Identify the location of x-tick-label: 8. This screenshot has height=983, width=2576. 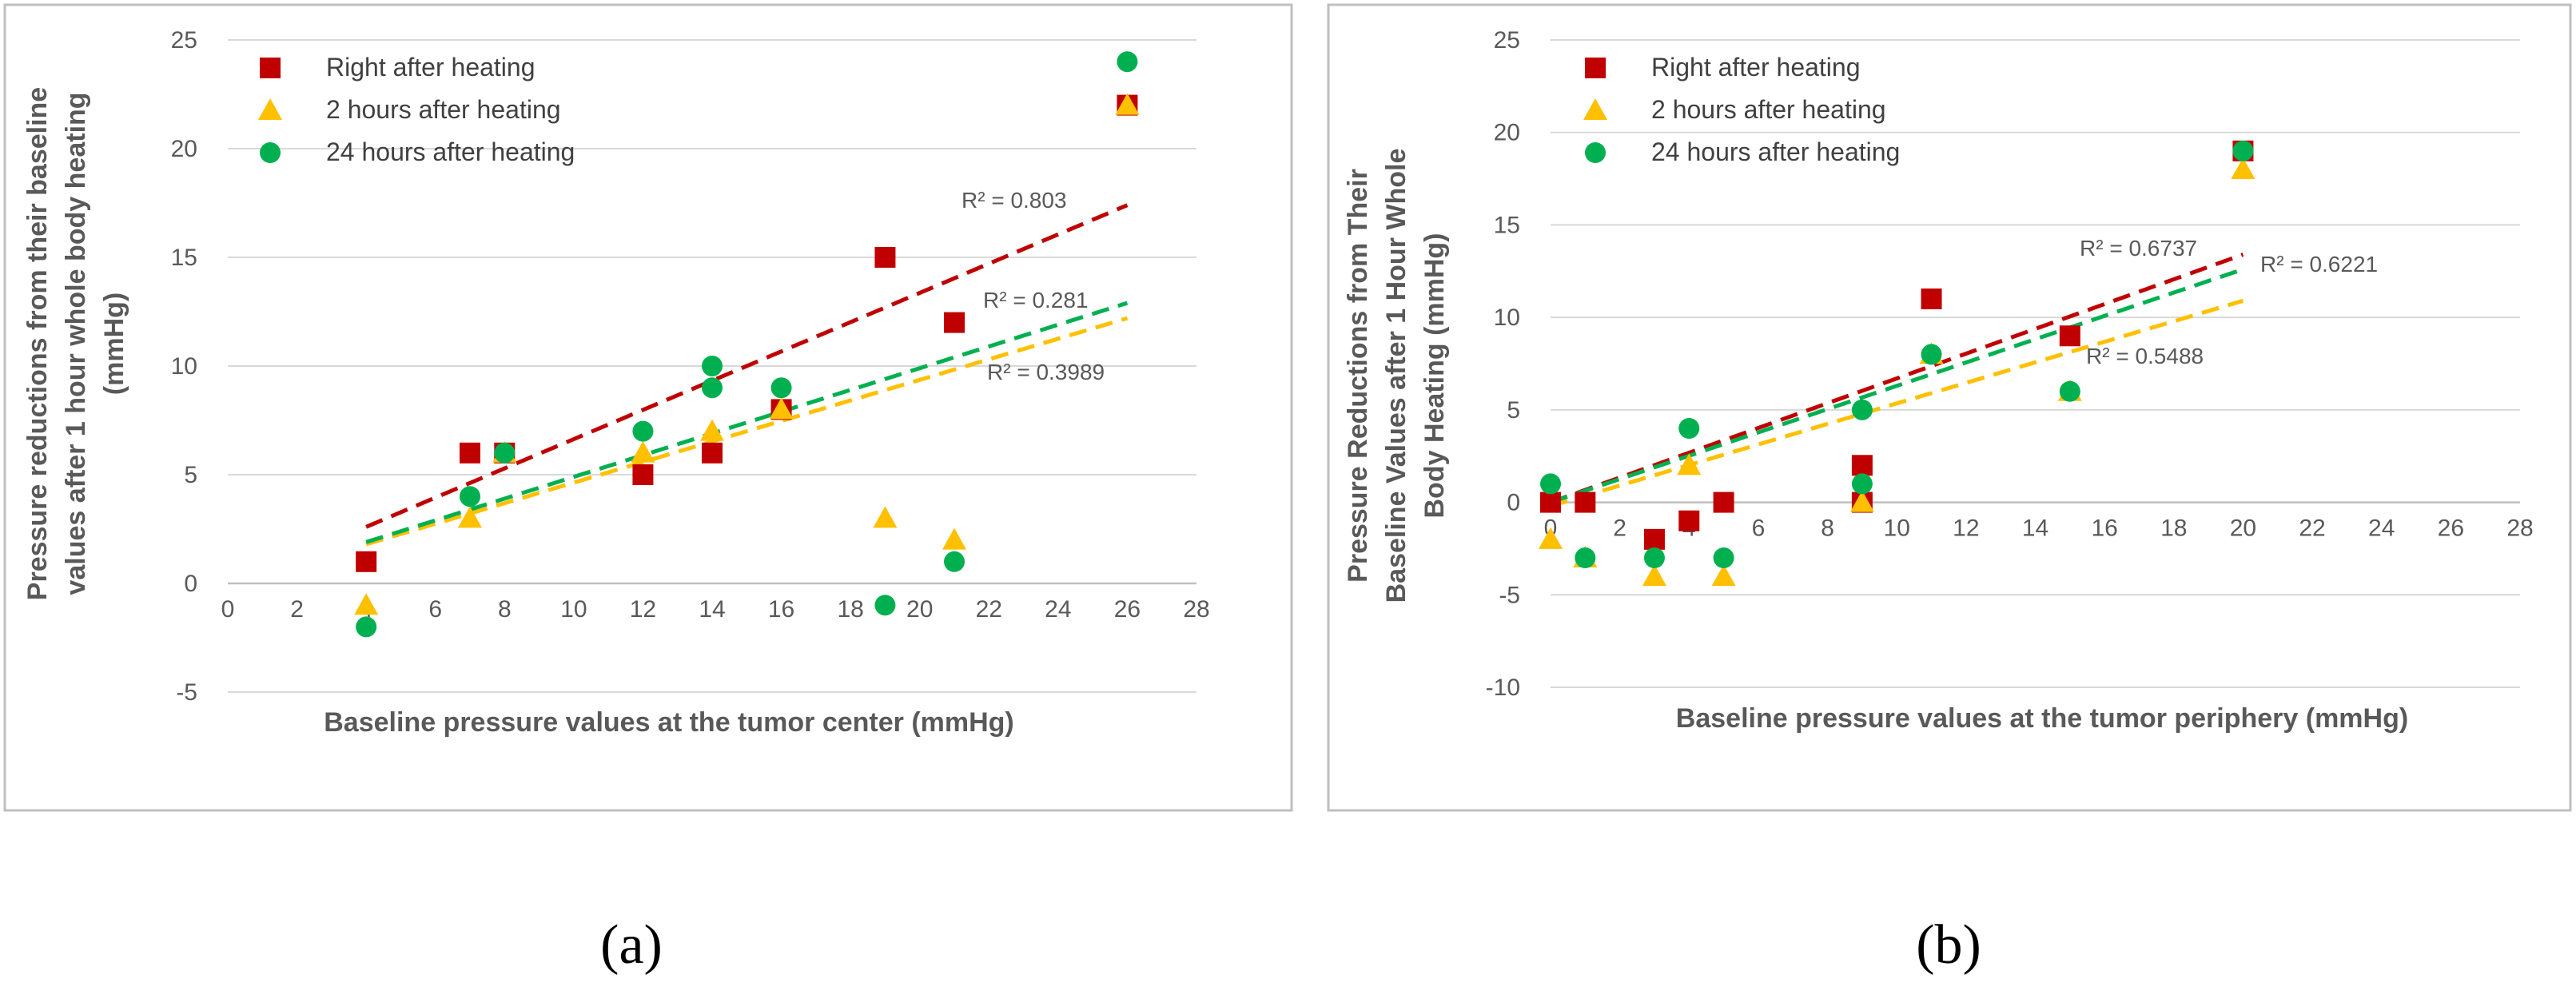
(505, 609).